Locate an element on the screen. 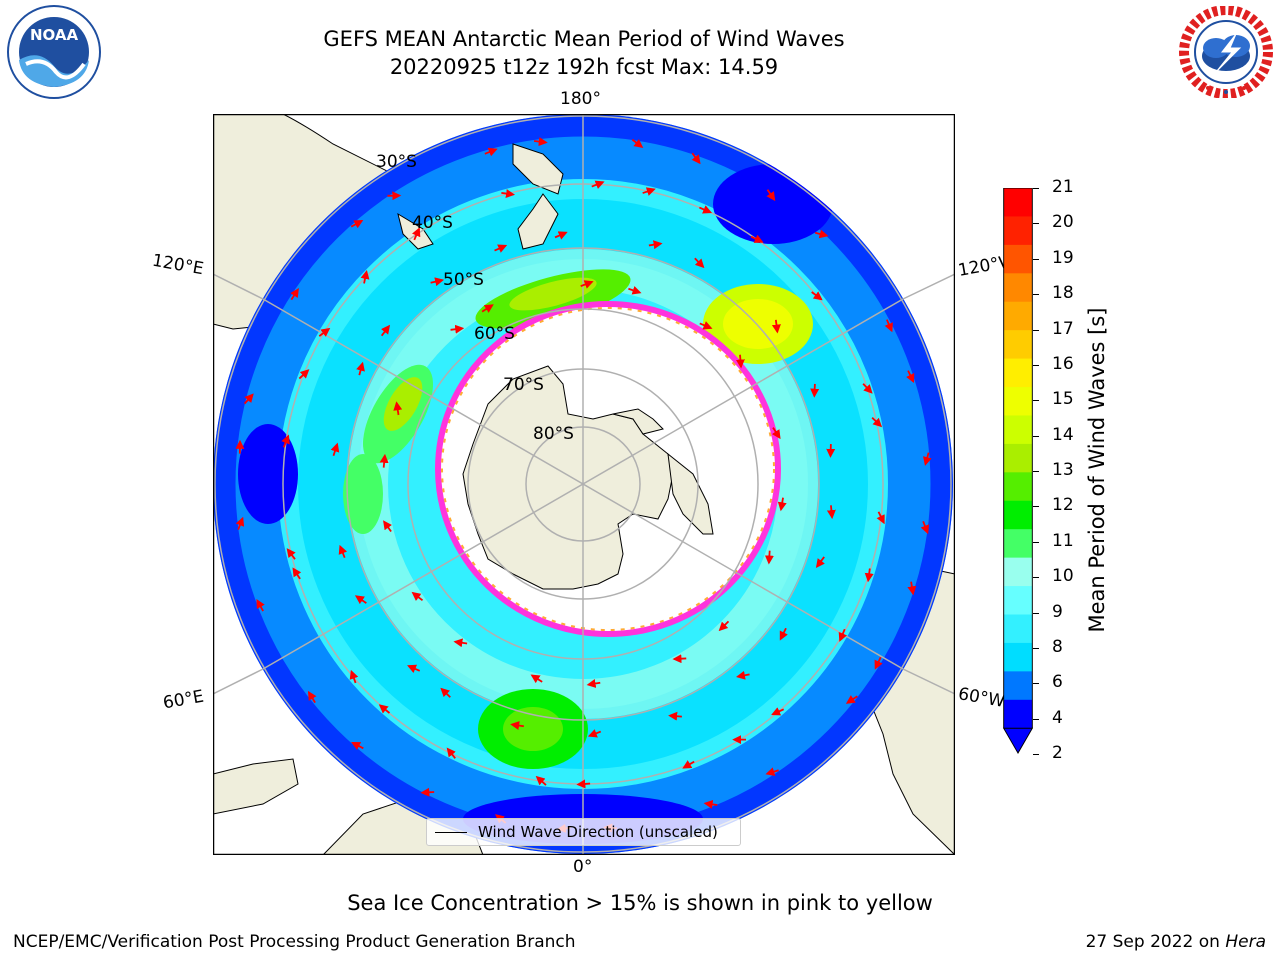  lat-label-30s: 30°S is located at coordinates (396, 162).